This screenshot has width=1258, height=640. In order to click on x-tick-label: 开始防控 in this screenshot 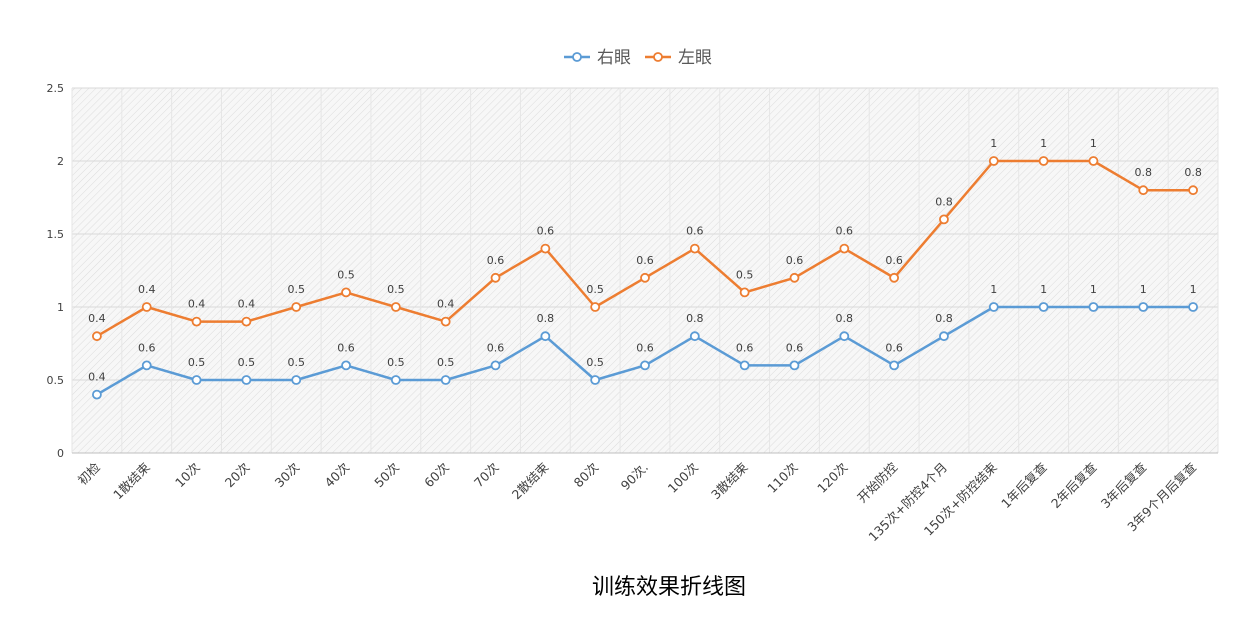, I will do `click(877, 482)`.